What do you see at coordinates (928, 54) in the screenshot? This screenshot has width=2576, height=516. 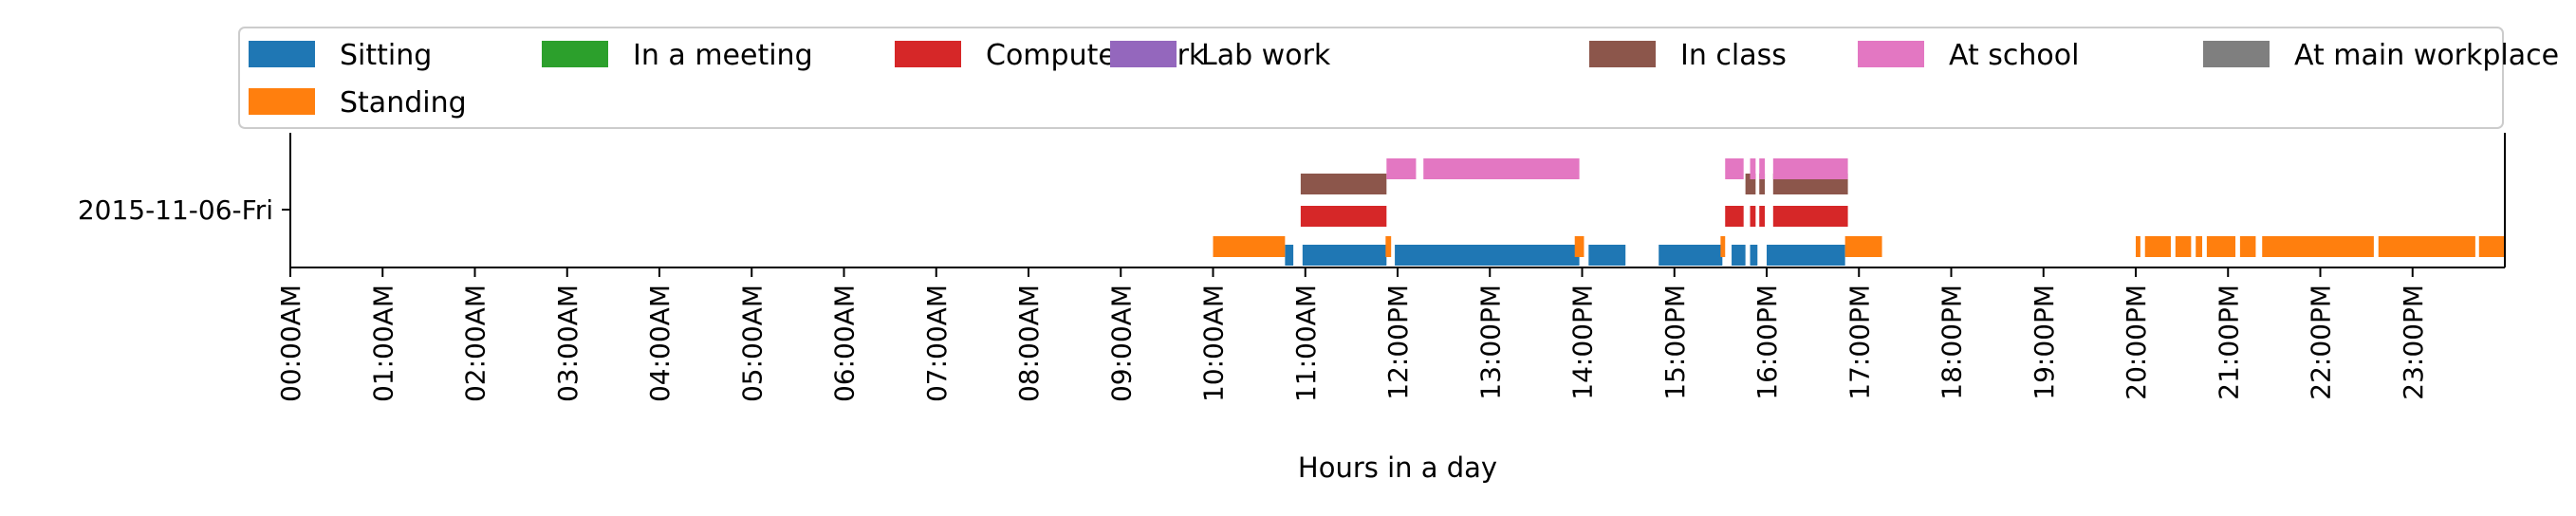 I see `legend-swatch-computer-work` at bounding box center [928, 54].